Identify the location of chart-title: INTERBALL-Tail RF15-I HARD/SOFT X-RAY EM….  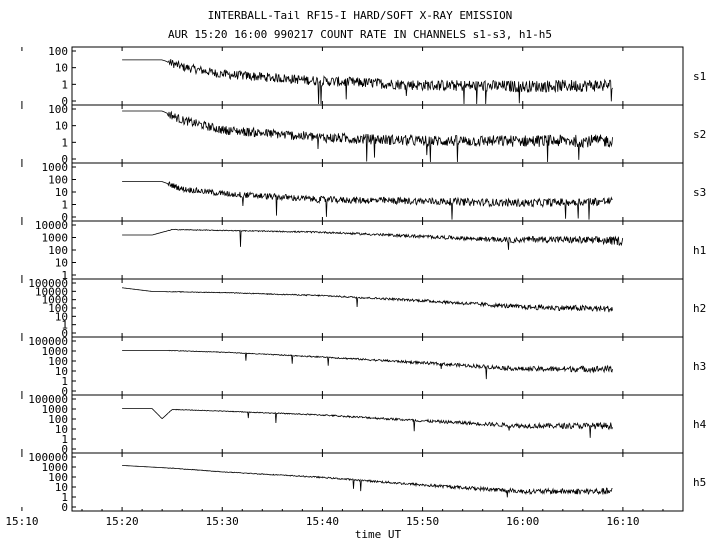
(360, 15).